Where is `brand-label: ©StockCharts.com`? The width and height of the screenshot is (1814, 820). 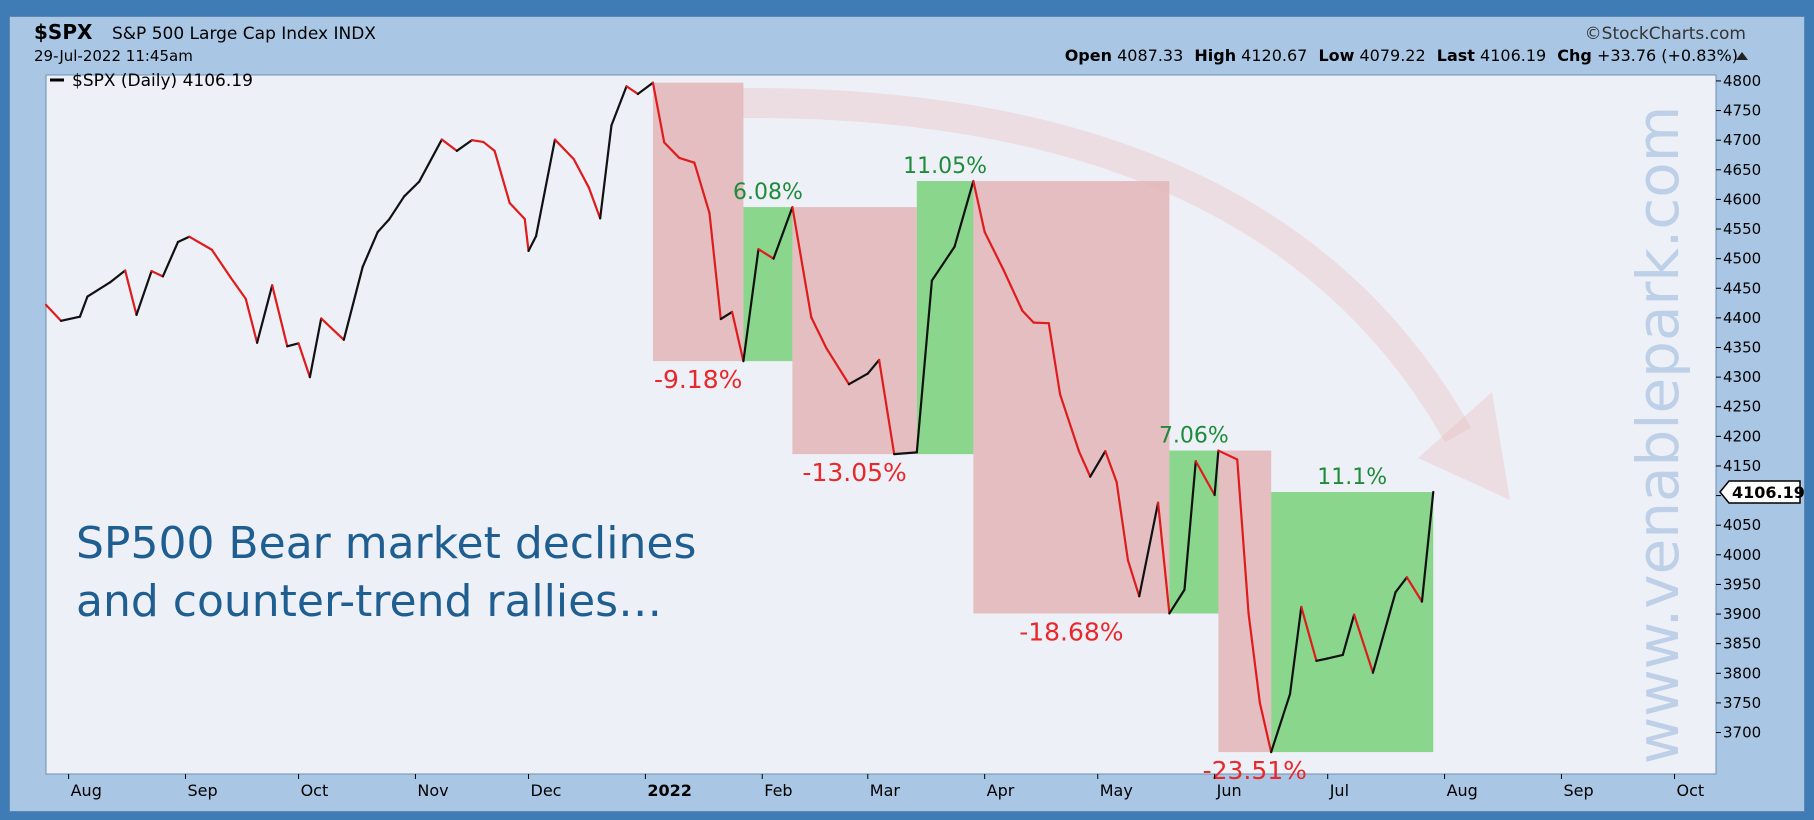 brand-label: ©StockCharts.com is located at coordinates (1665, 34).